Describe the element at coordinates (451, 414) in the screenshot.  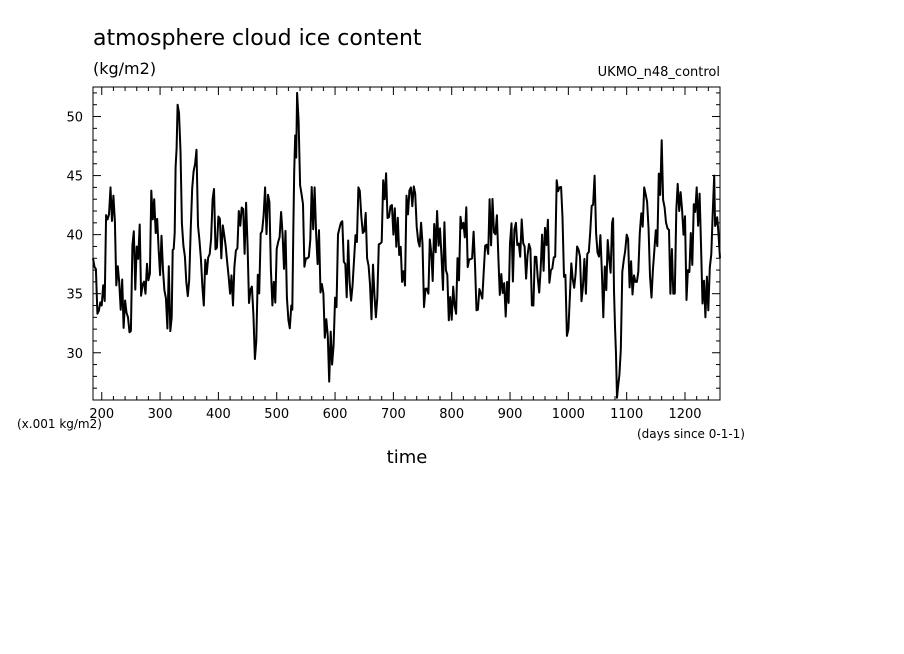
I see `x-tick-label: 800` at that location.